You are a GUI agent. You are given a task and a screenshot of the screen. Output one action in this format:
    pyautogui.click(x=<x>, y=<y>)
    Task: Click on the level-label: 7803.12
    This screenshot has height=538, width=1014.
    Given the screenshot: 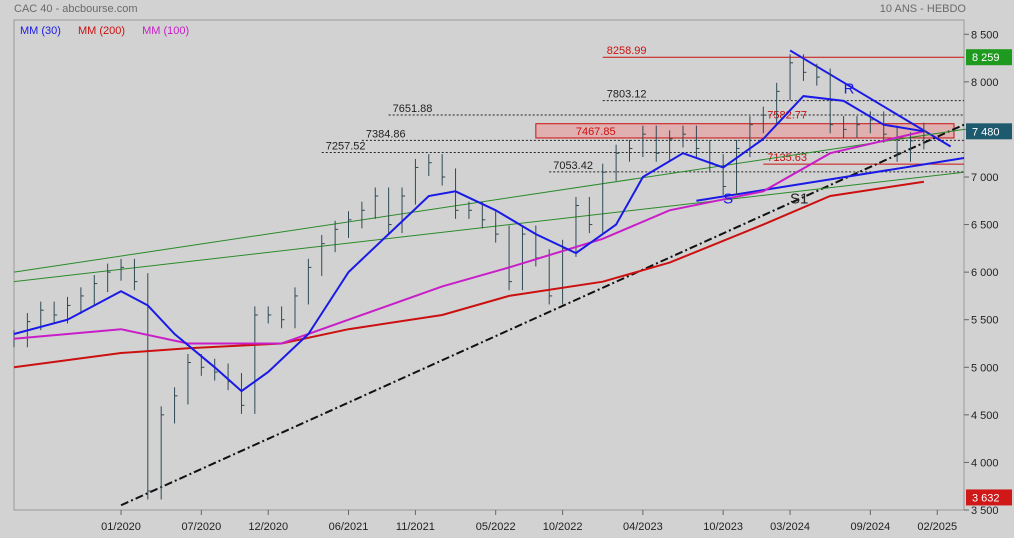 What is the action you would take?
    pyautogui.click(x=627, y=95)
    